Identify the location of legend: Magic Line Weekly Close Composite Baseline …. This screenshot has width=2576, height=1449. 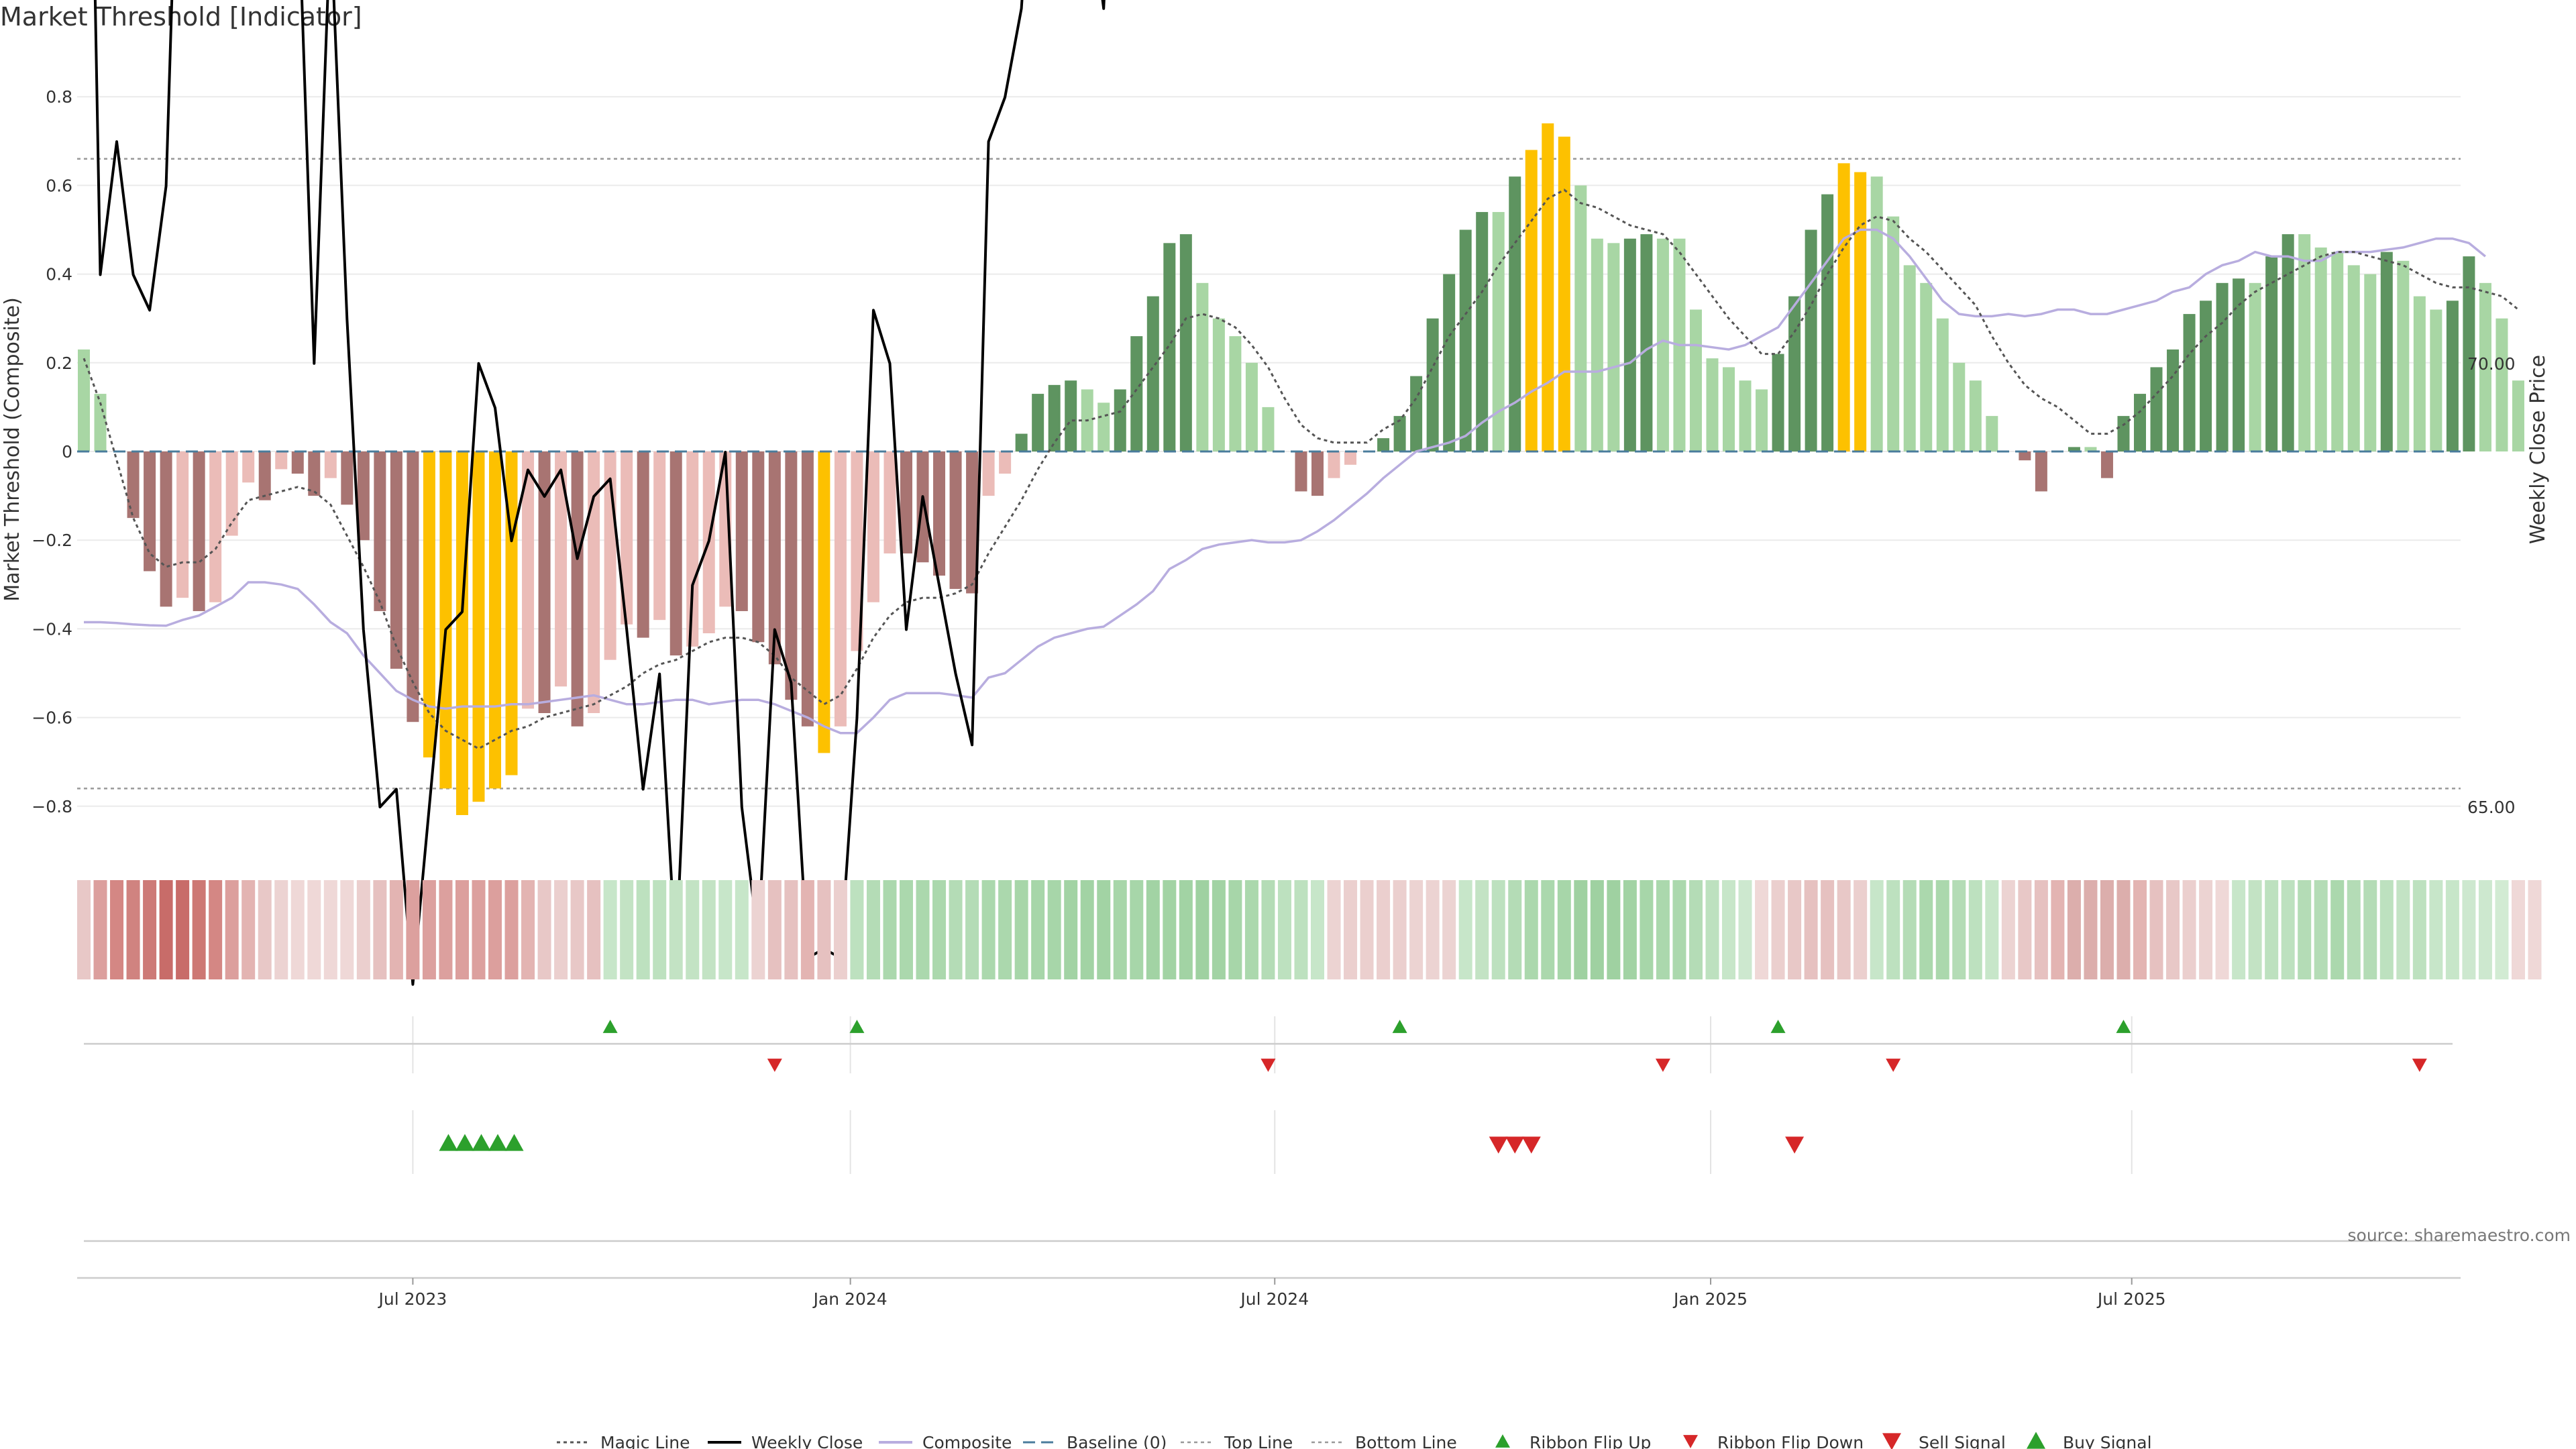
(1354, 1440).